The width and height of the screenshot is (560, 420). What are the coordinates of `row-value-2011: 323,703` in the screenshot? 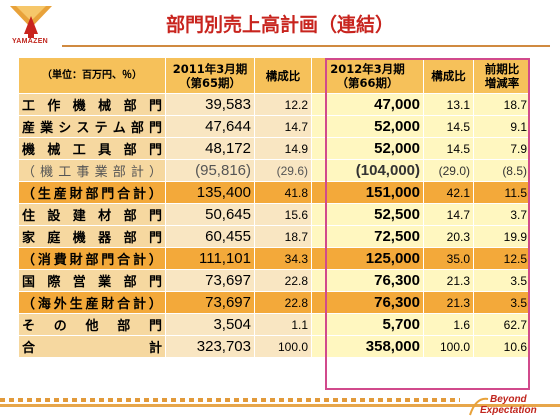 It's located at (210, 346).